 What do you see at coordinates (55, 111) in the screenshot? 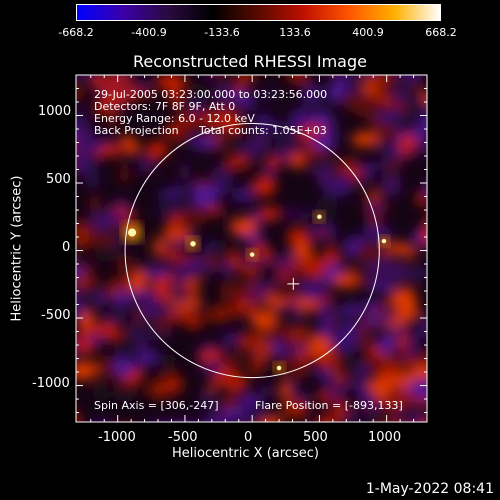
I see `y-tick-label: 1000` at bounding box center [55, 111].